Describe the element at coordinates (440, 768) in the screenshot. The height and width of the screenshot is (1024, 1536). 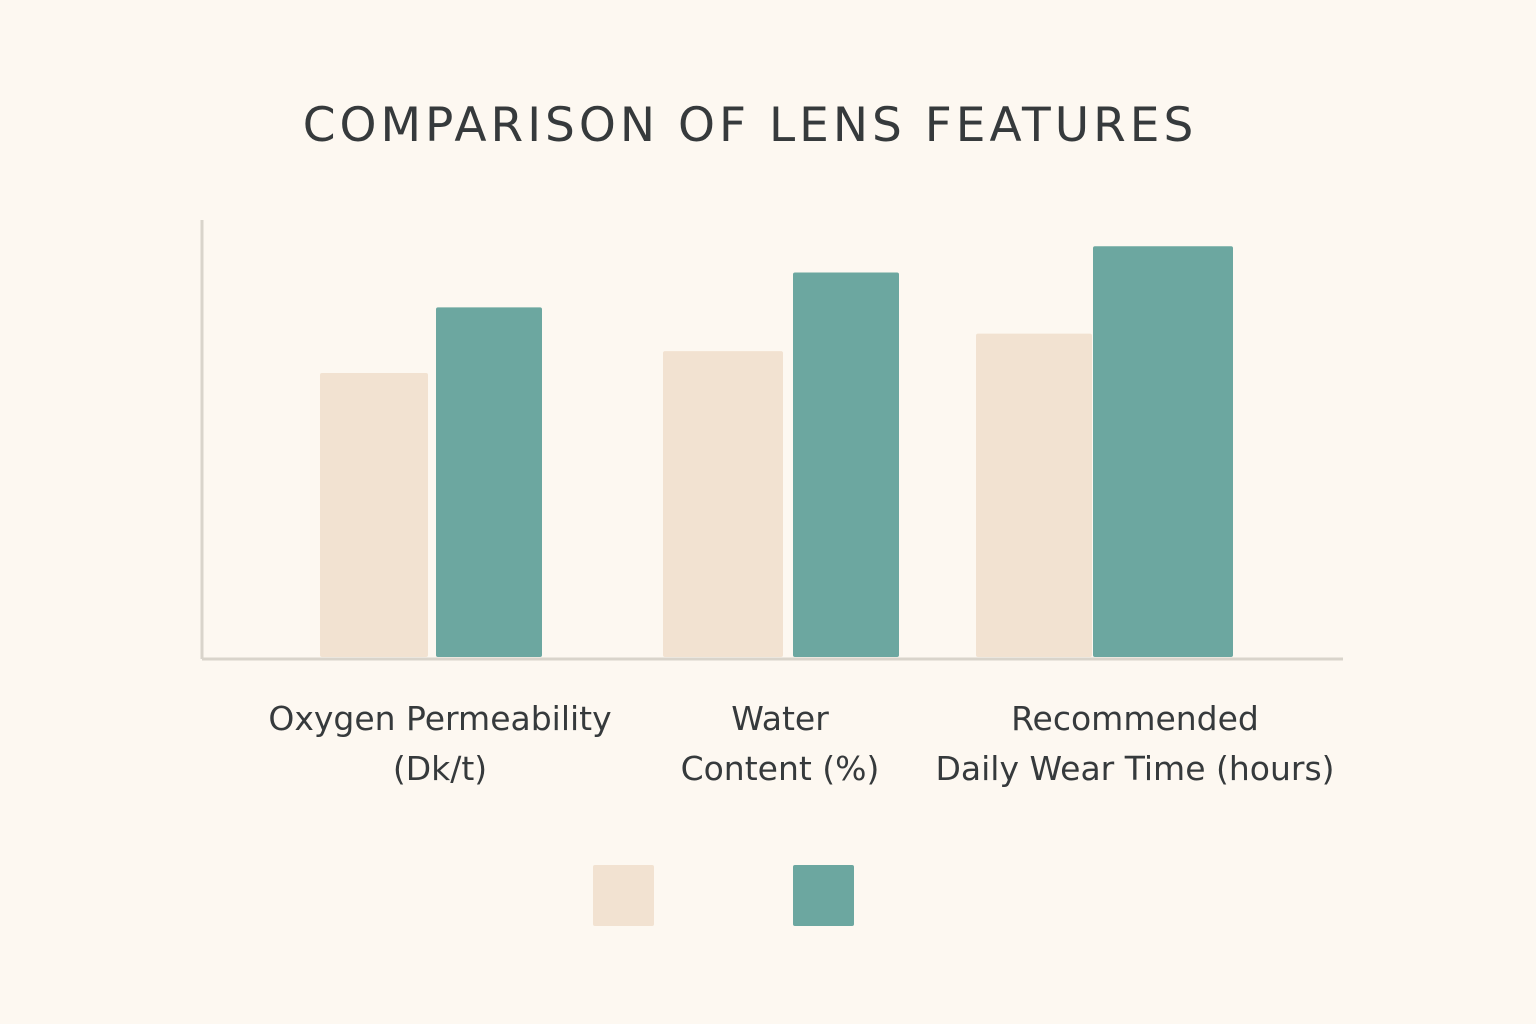
I see `x-tick-label-1-line-2: (Dk/t)` at that location.